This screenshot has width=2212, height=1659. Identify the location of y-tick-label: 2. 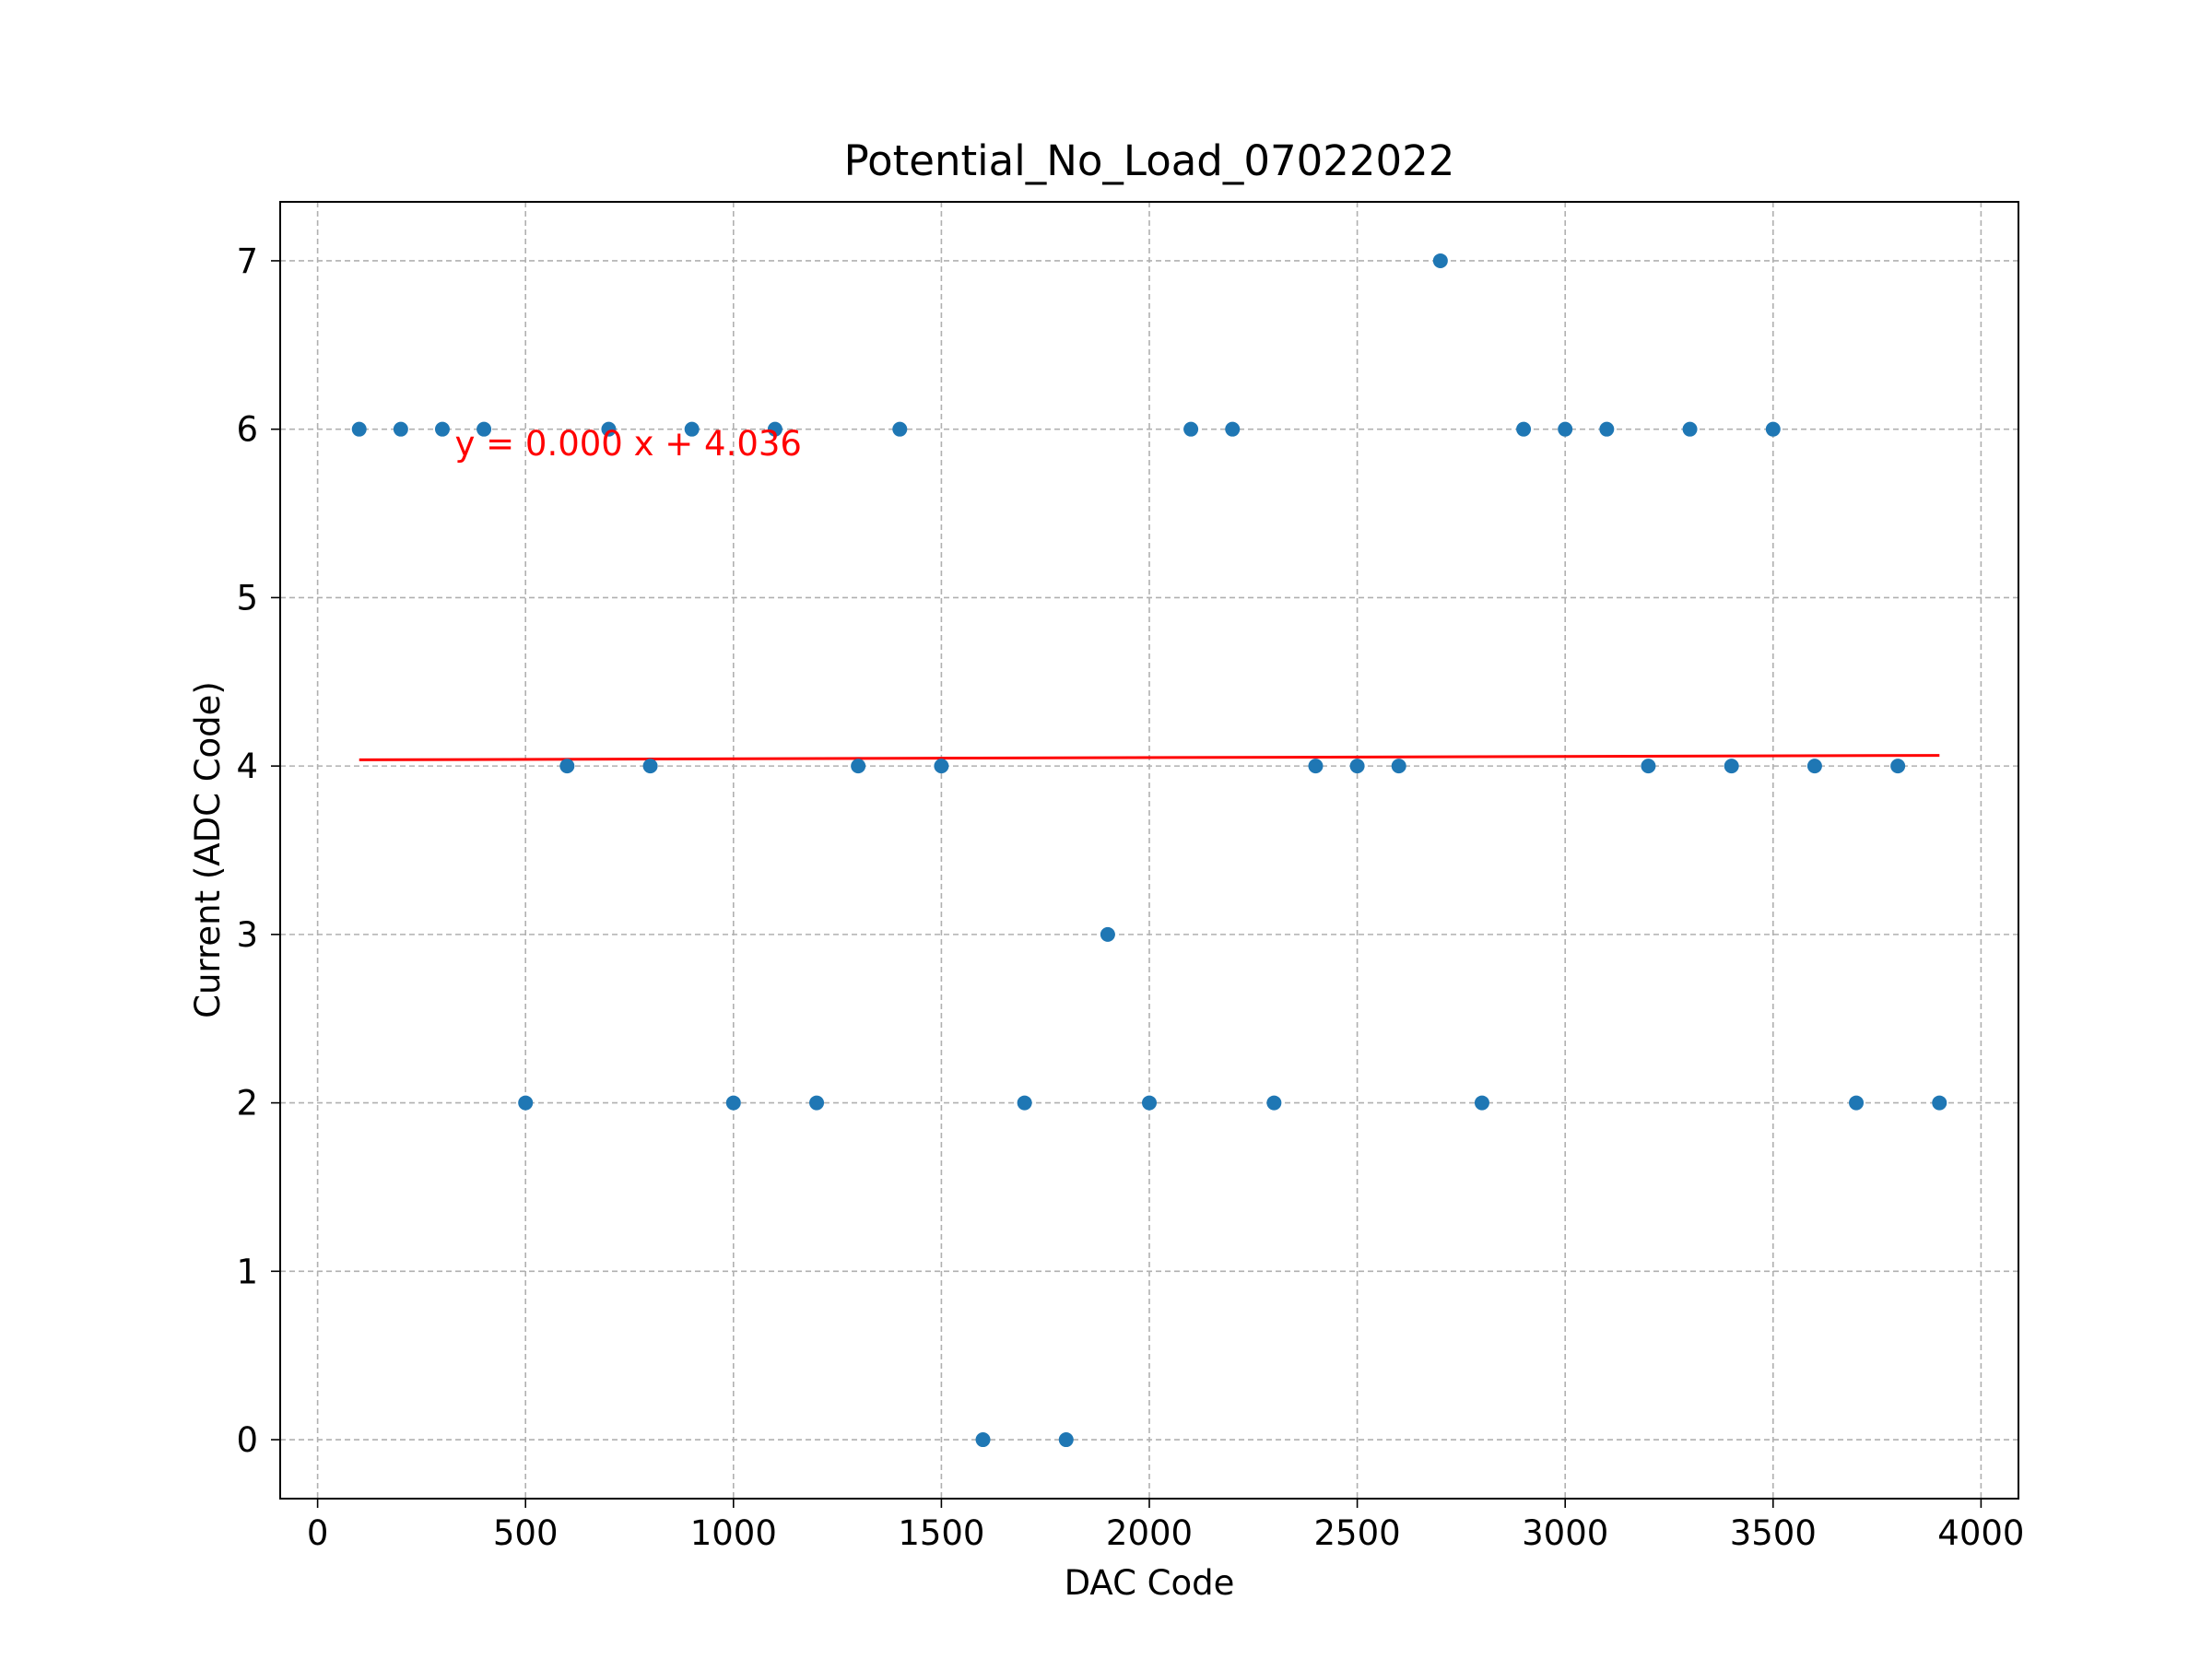
(247, 1104).